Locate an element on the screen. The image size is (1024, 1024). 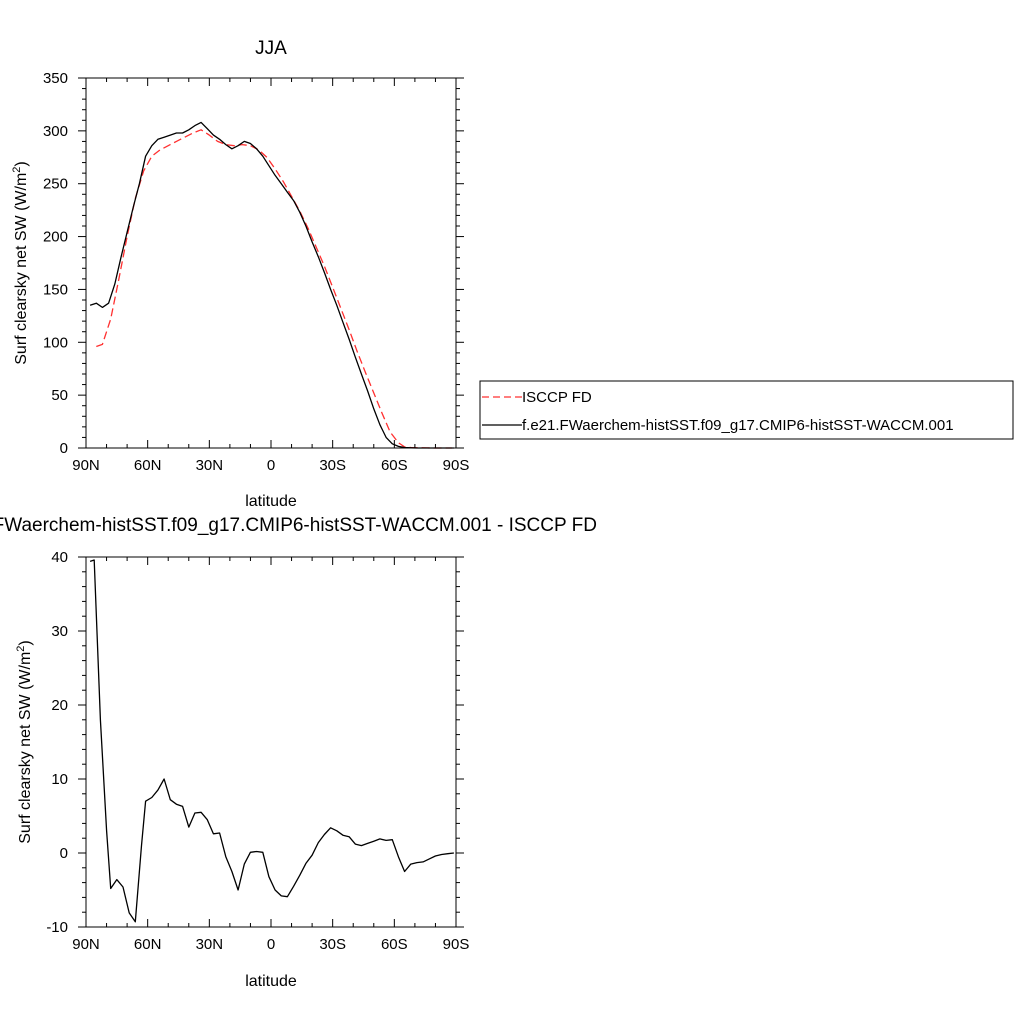
bottom-x-tick-label: 90N is located at coordinates (86, 944).